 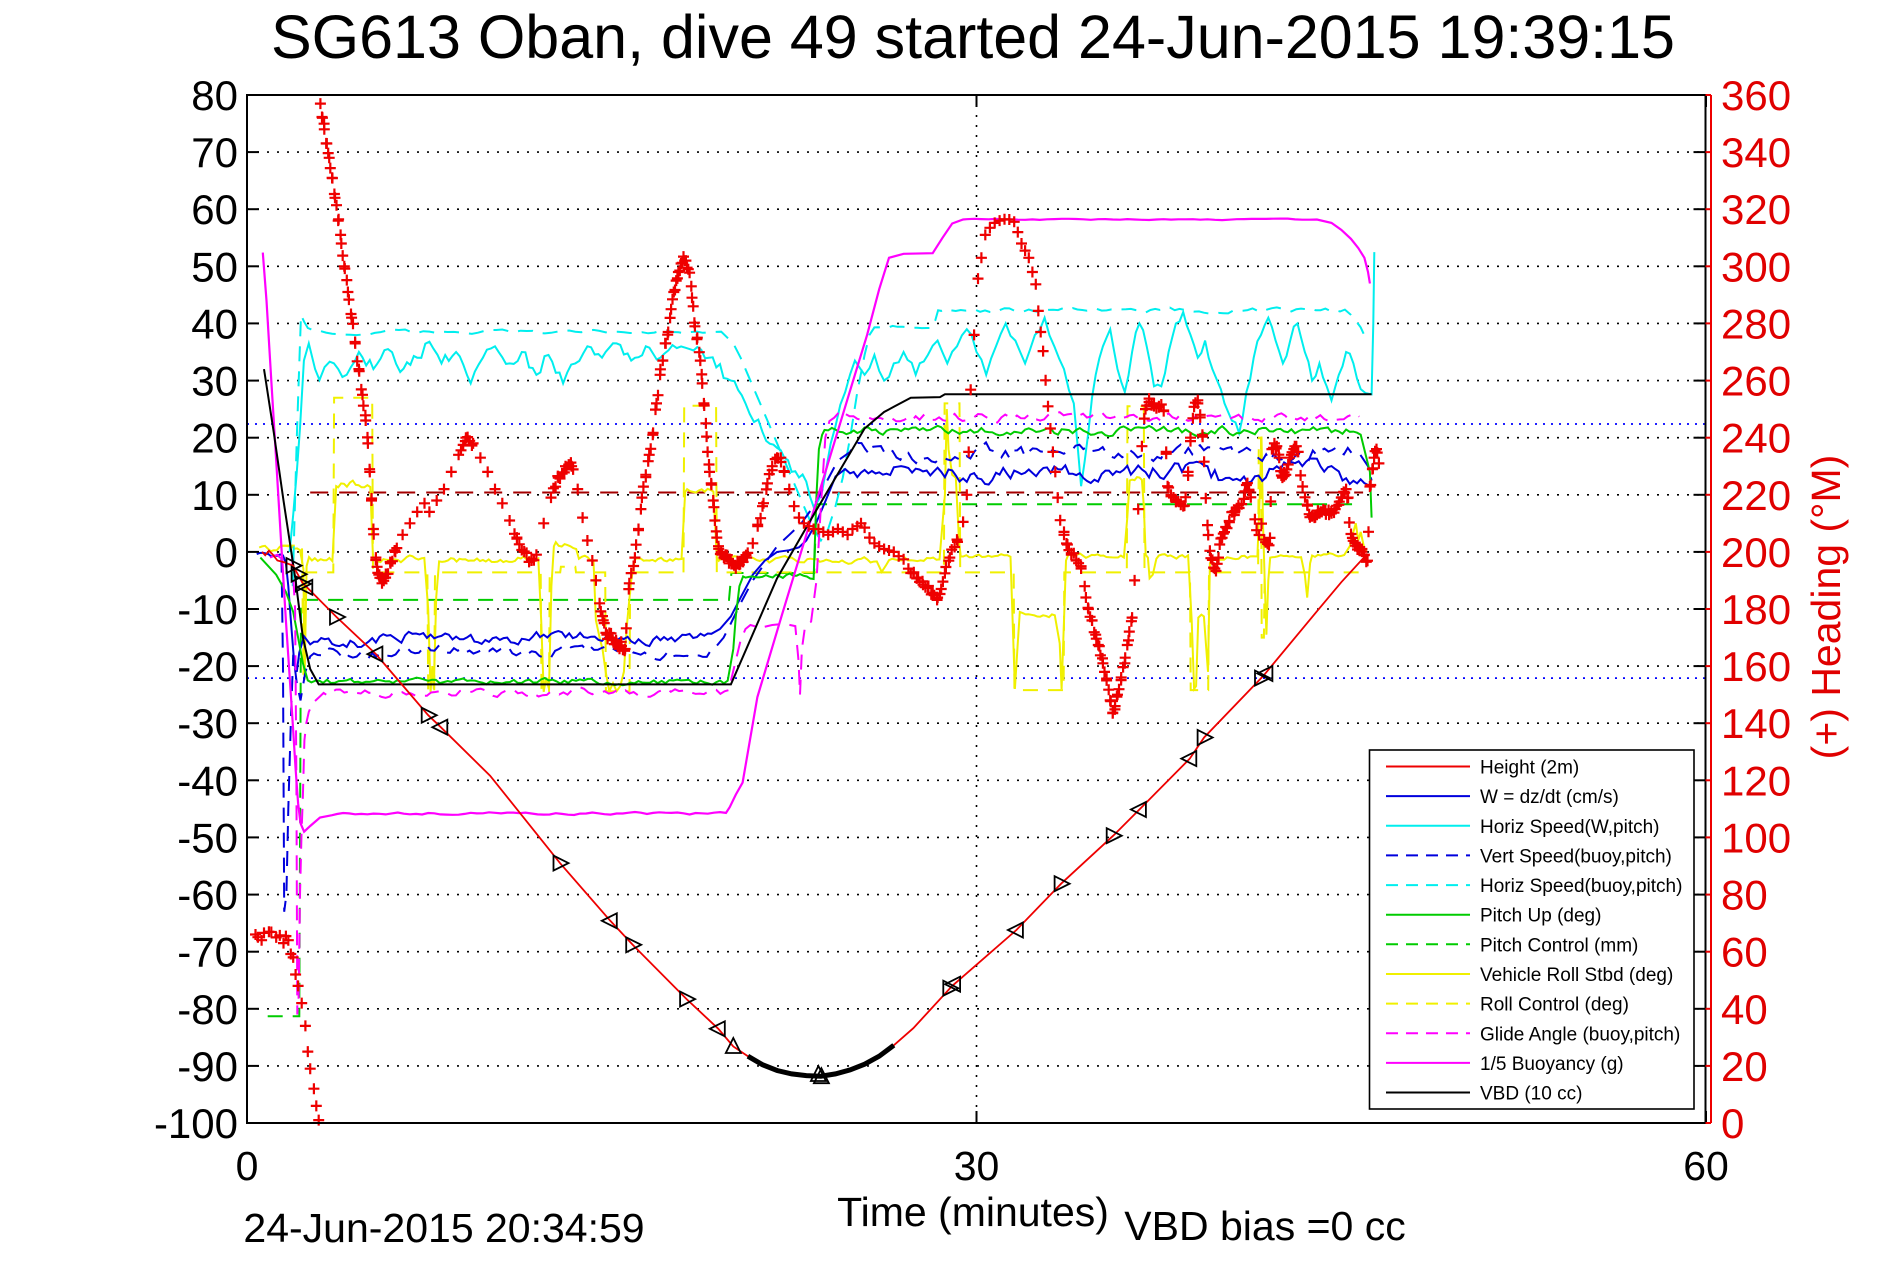 I want to click on svg-text: Vert Speed(buoy,pitch), so click(x=1576, y=856).